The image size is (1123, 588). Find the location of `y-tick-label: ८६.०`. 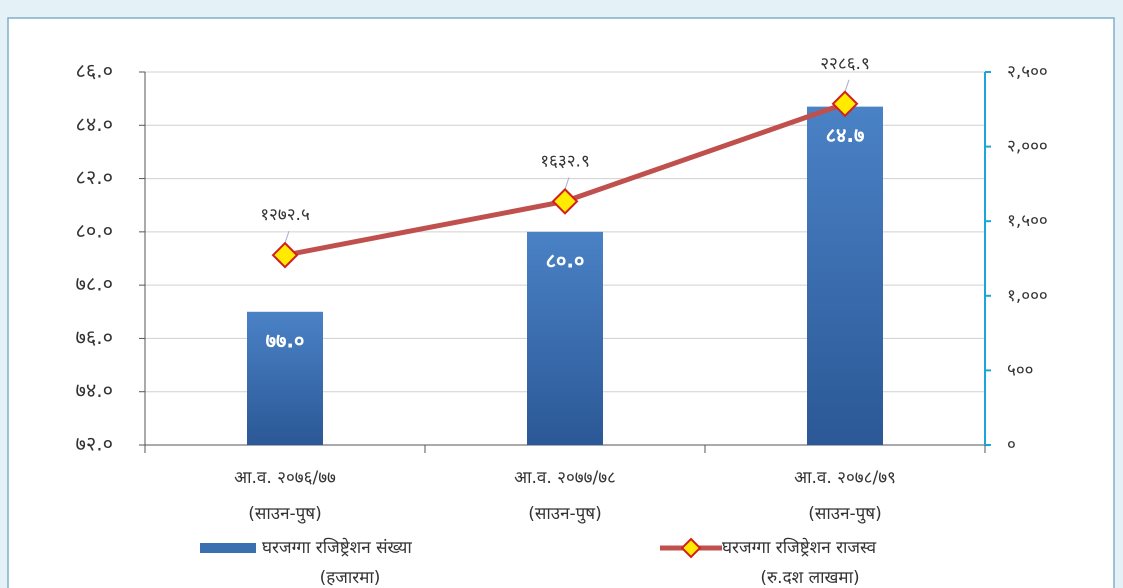

y-tick-label: ८६.० is located at coordinates (94, 71).